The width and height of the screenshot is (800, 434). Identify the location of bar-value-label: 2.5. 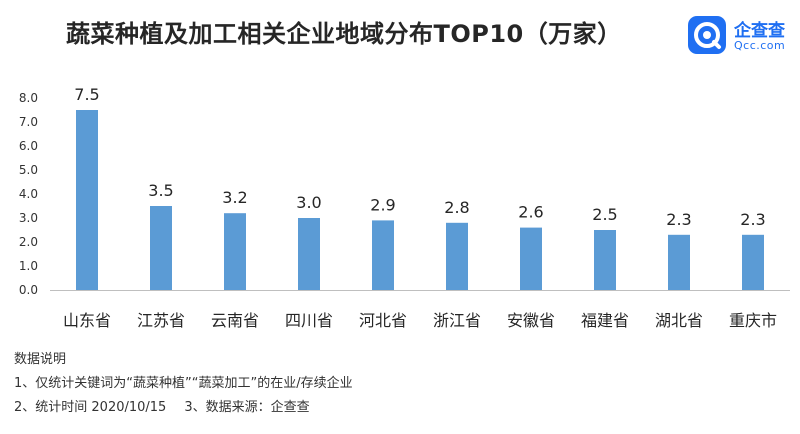
(604, 214).